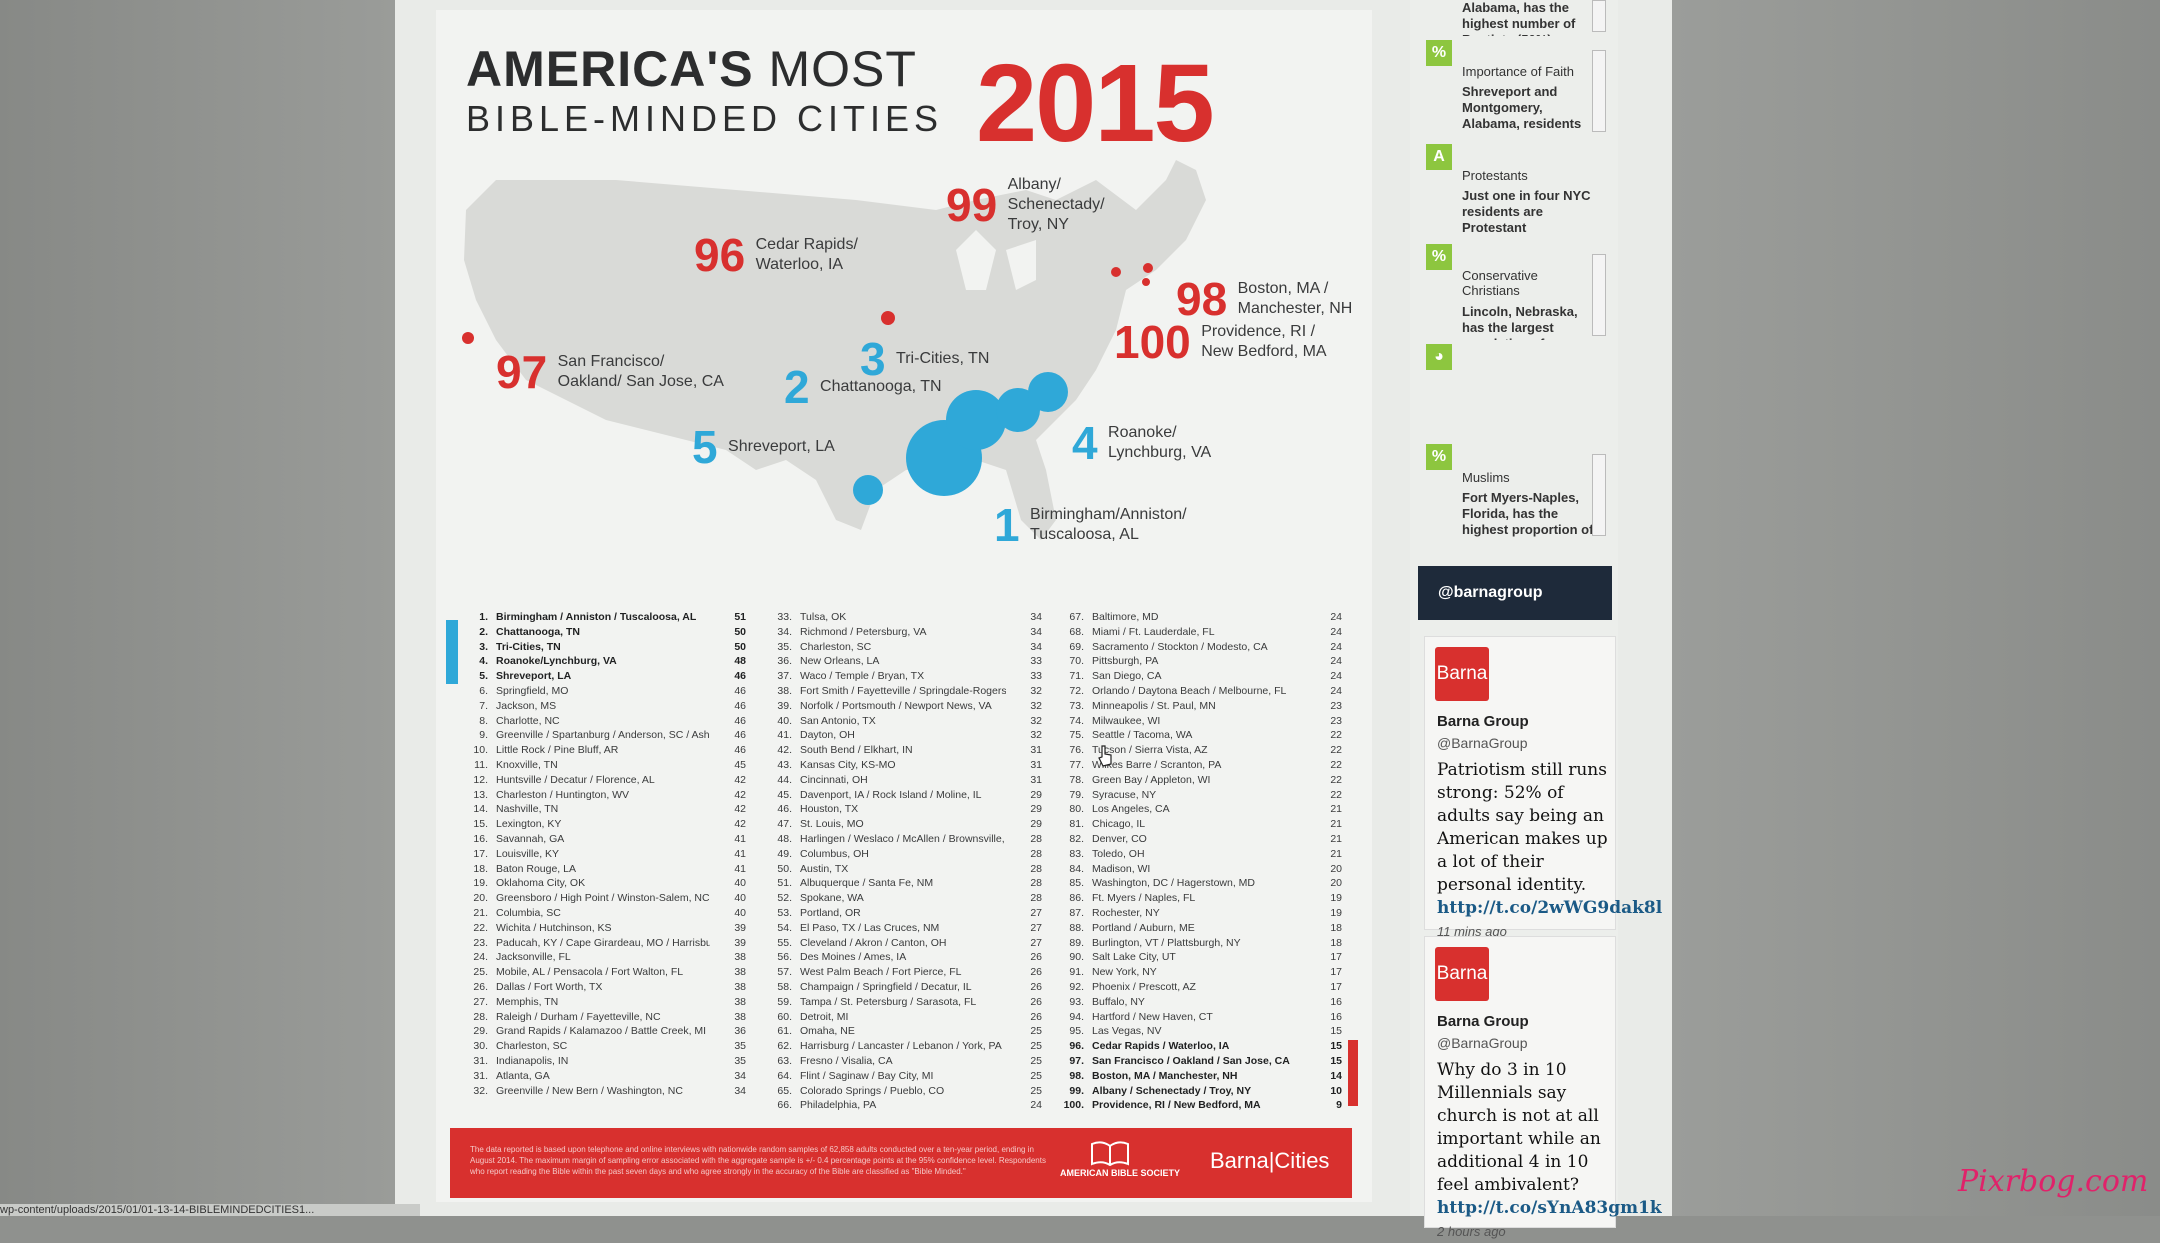  I want to click on table-row: 43. Kansas City, KS-MO 31, so click(904, 765).